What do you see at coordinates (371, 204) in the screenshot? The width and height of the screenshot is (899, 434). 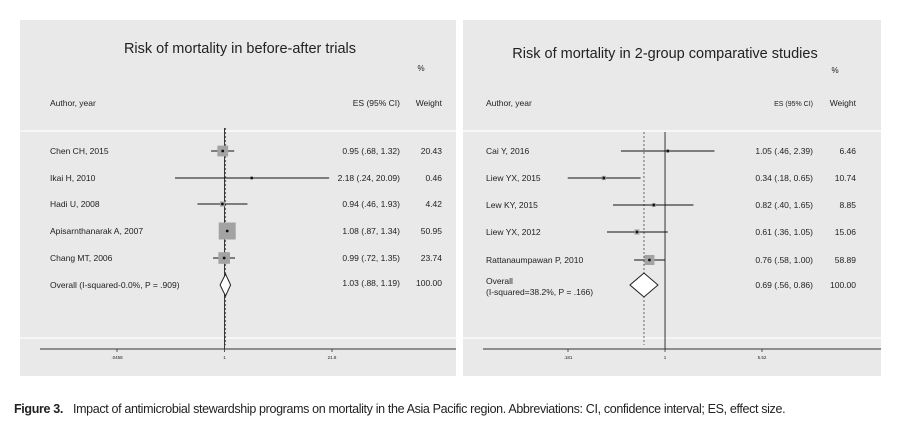 I see `study-es-ci: 0.94 (.46, 1.93)` at bounding box center [371, 204].